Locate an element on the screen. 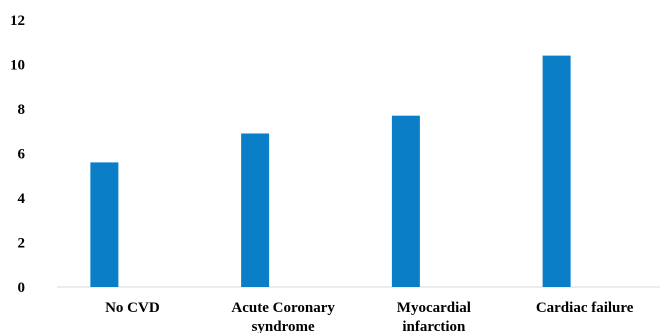 The height and width of the screenshot is (333, 665). x-tick-label: Acute Coronary syndrome is located at coordinates (283, 316).